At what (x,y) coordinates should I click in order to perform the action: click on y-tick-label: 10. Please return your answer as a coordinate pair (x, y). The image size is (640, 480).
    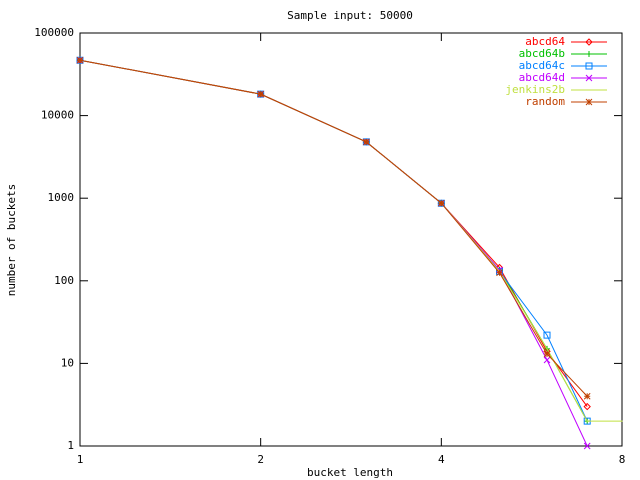
    Looking at the image, I should click on (67, 362).